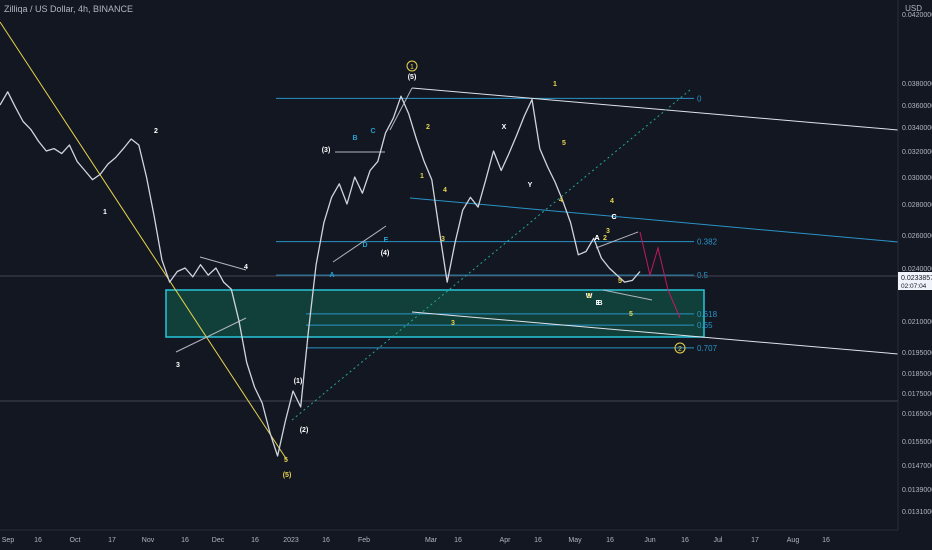 The height and width of the screenshot is (550, 932). Describe the element at coordinates (914, 286) in the screenshot. I see `price-countdown: 02:07:04` at that location.